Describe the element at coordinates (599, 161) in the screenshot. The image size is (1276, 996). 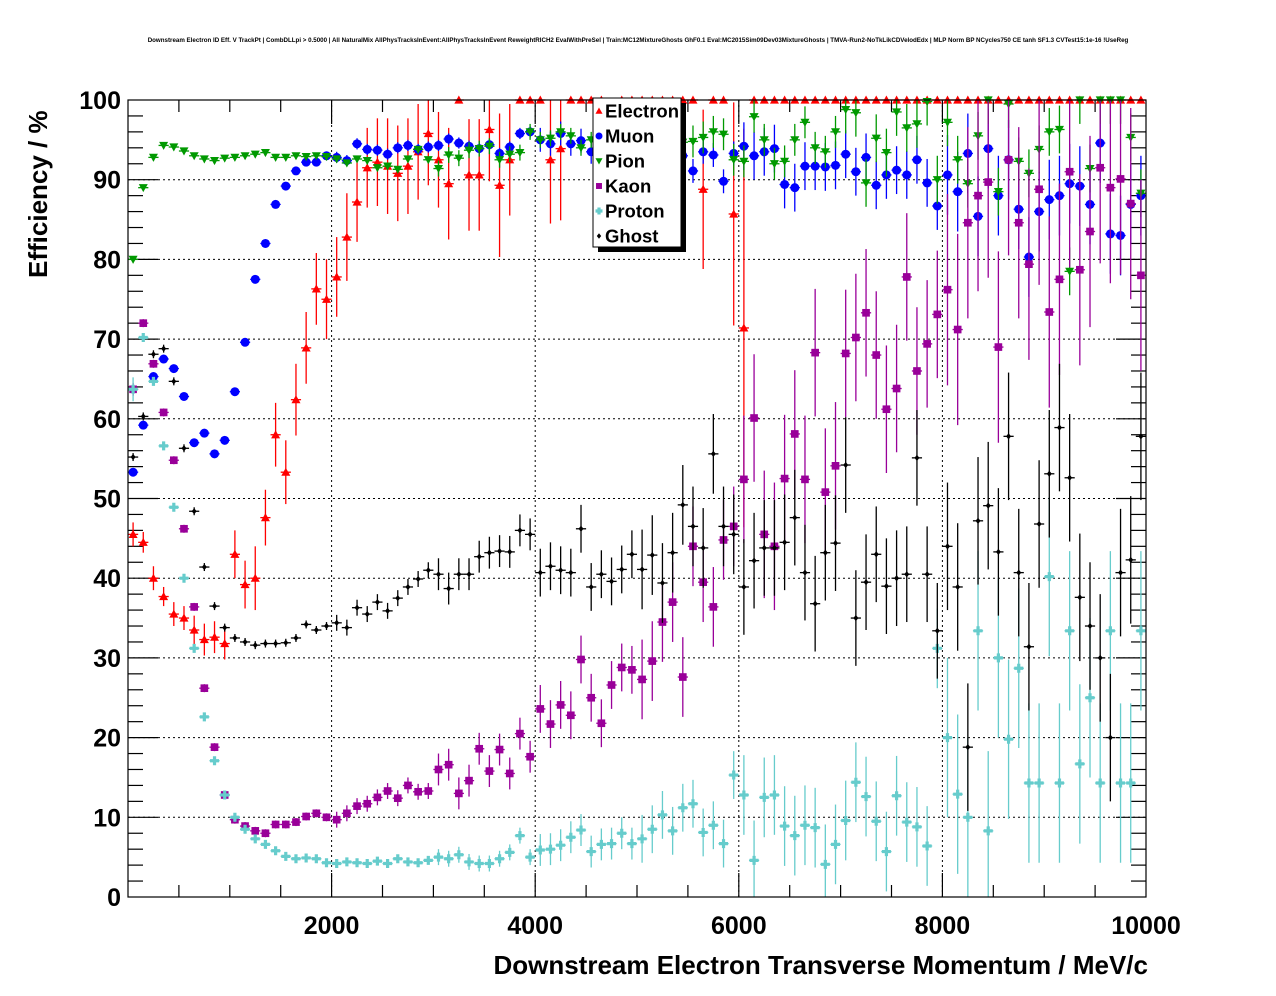
I see `legend-marker-pion` at that location.